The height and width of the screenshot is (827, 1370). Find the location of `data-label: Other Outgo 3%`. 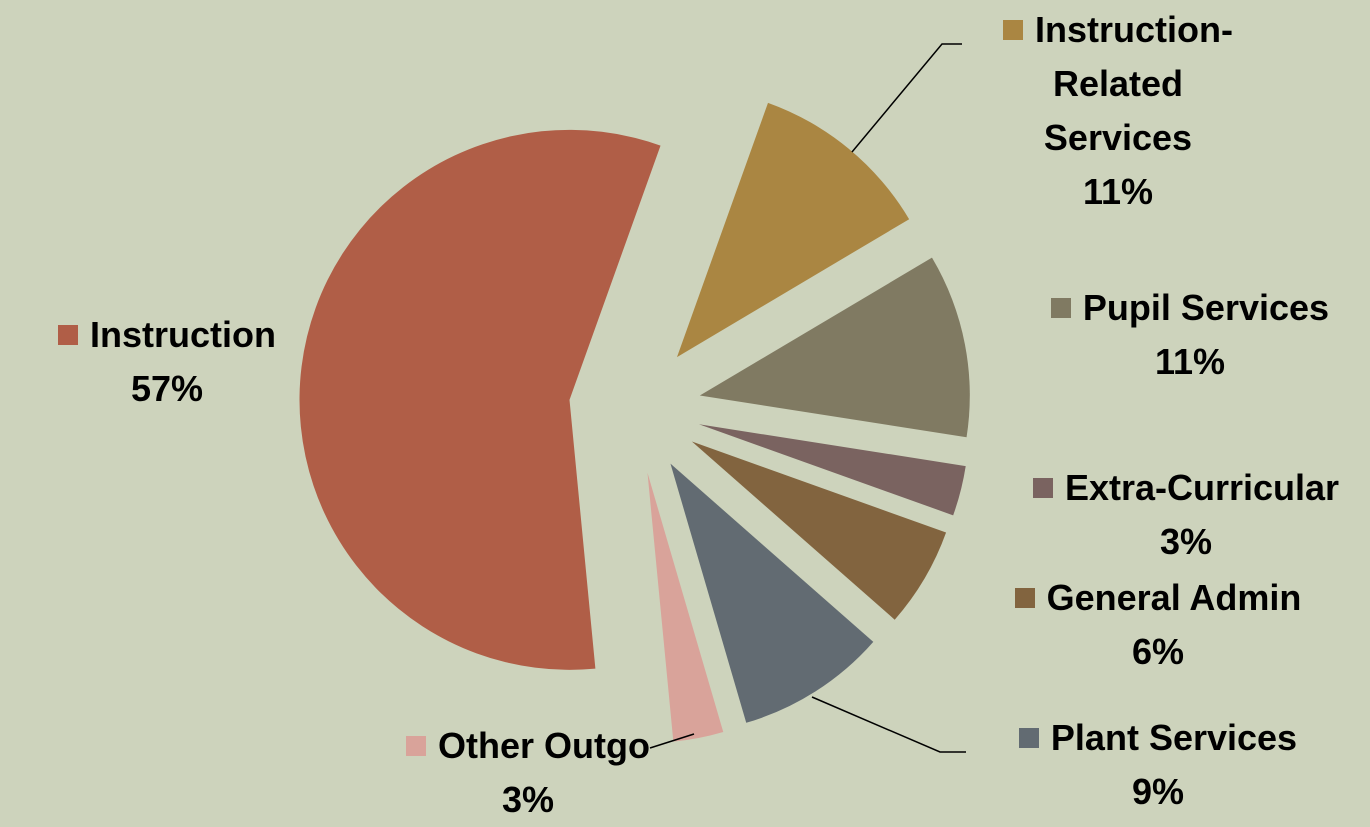

data-label: Other Outgo 3% is located at coordinates (528, 773).